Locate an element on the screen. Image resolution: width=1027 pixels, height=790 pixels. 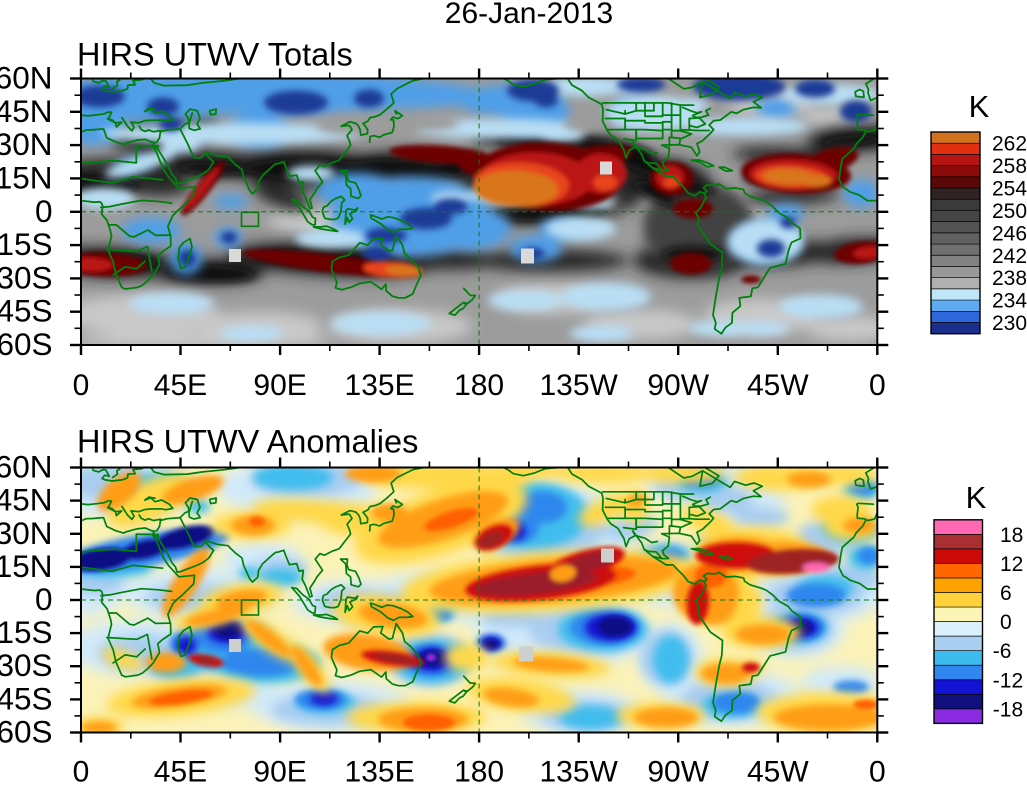
svg-text: 238 is located at coordinates (1009, 278).